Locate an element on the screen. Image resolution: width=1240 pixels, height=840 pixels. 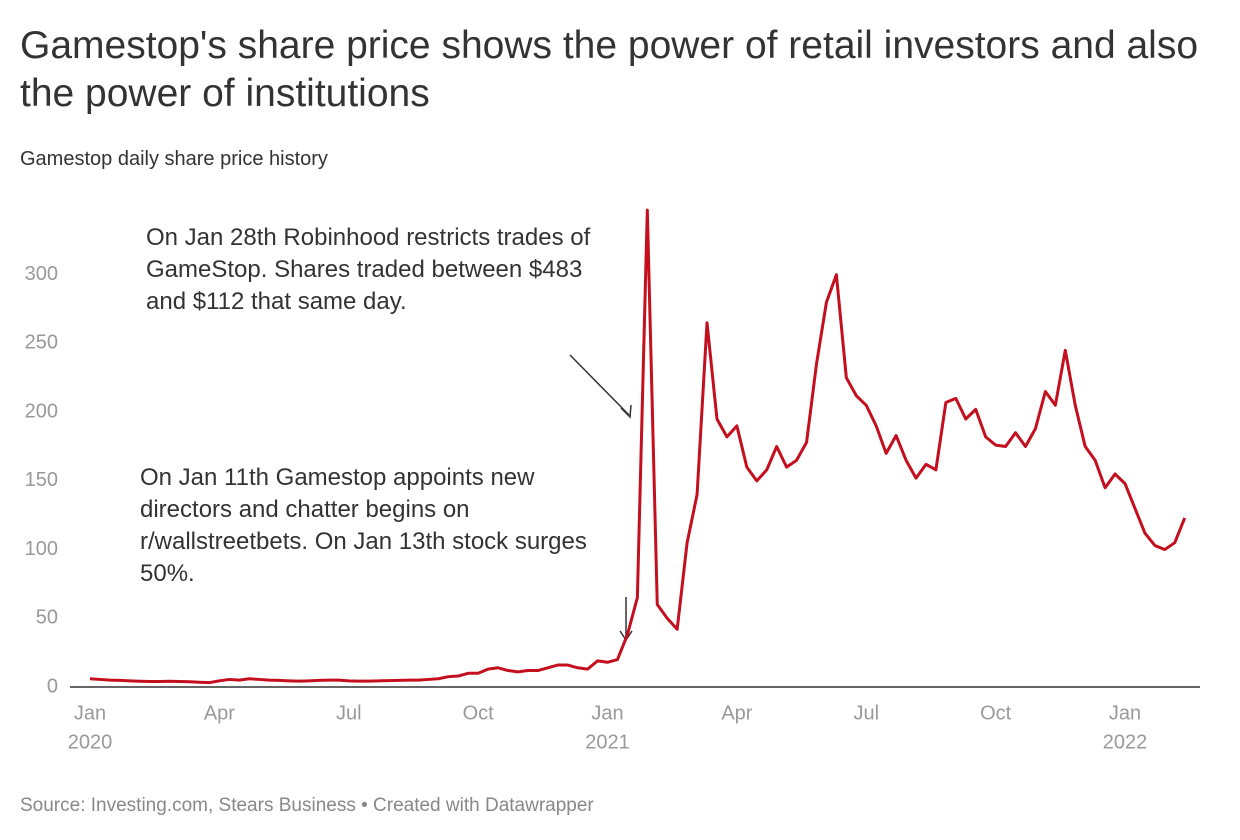
annotation-arrow is located at coordinates (599, 385).